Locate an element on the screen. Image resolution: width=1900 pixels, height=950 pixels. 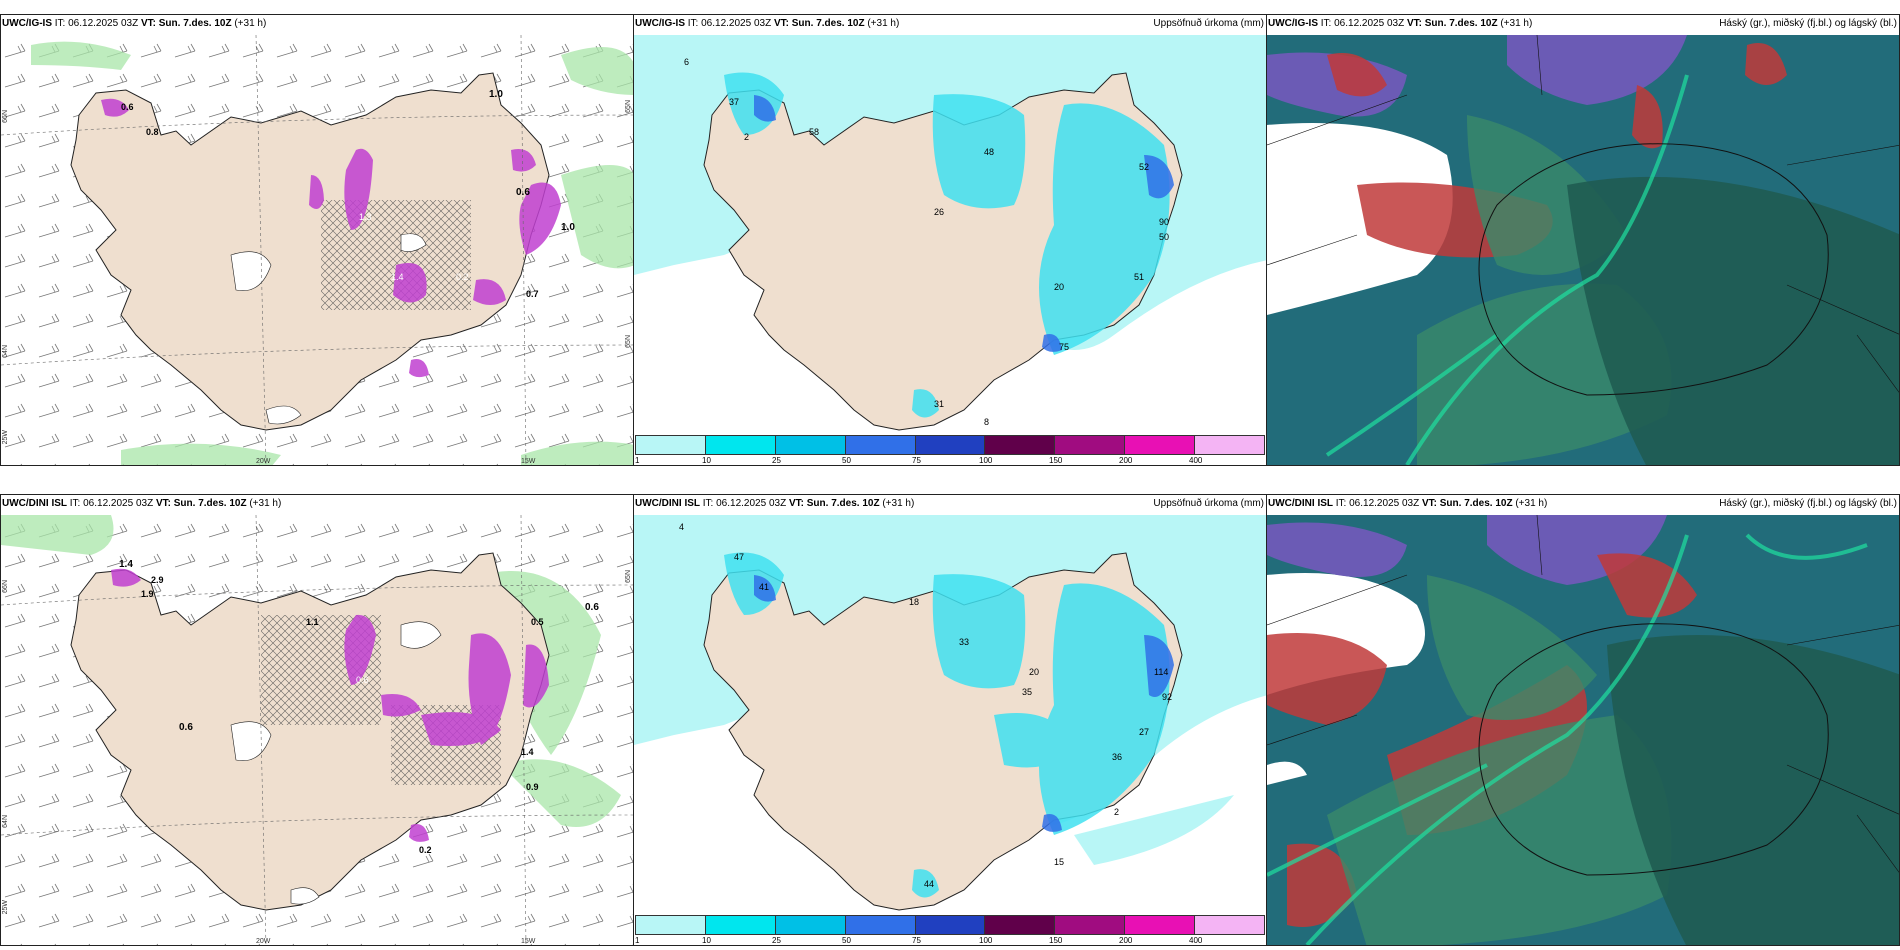
map-value: 0.2 is located at coordinates (425, 850).